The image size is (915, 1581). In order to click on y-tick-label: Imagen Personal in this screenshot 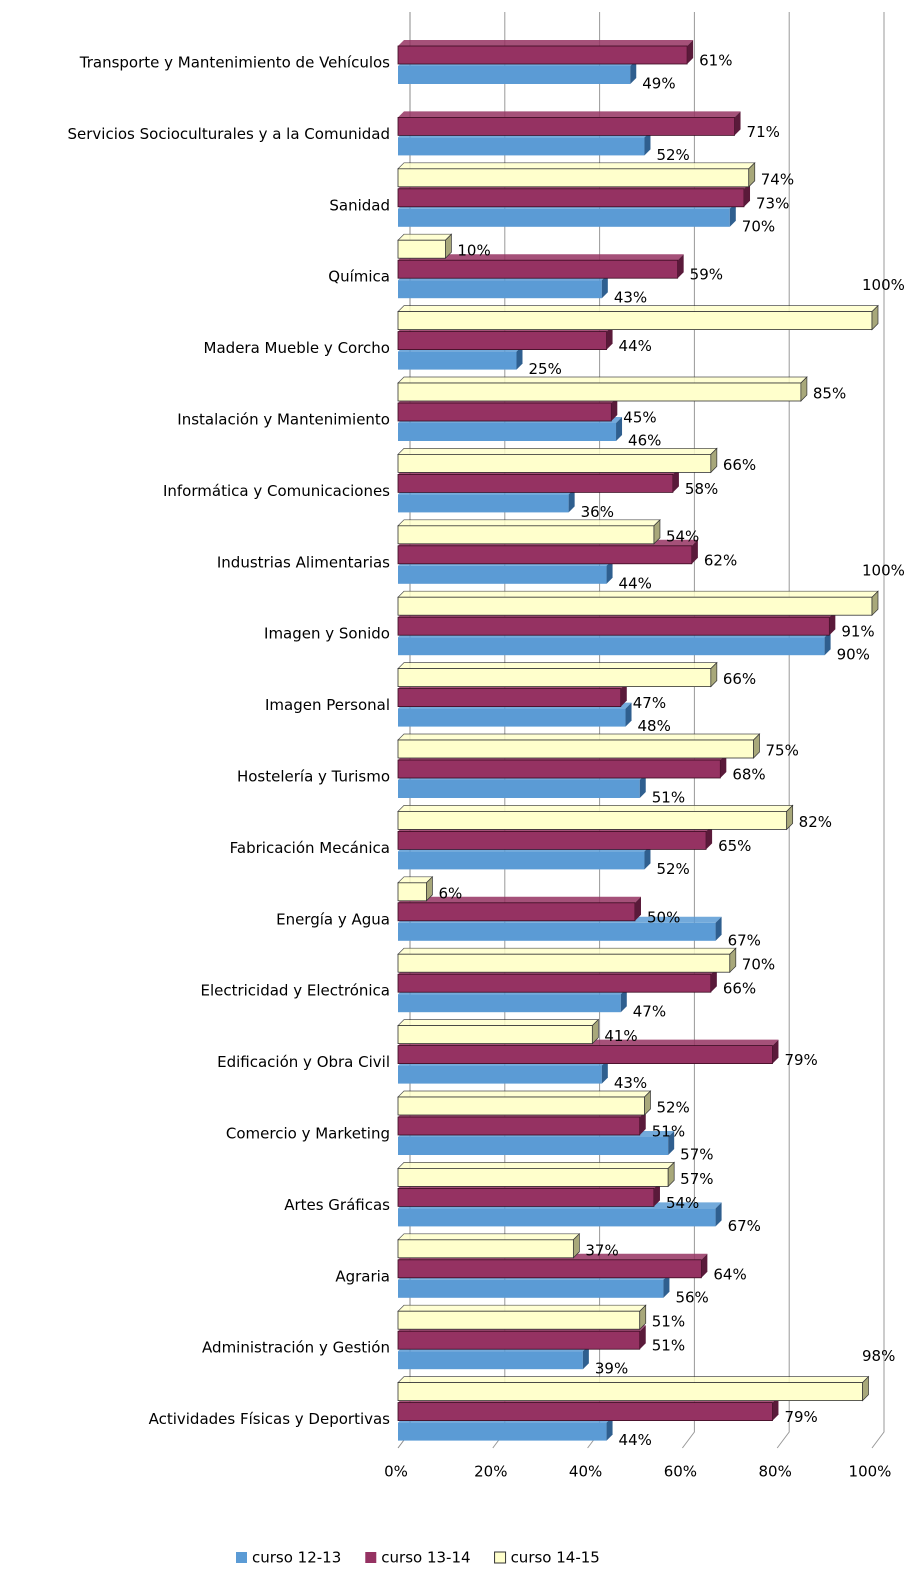, I will do `click(327, 705)`.